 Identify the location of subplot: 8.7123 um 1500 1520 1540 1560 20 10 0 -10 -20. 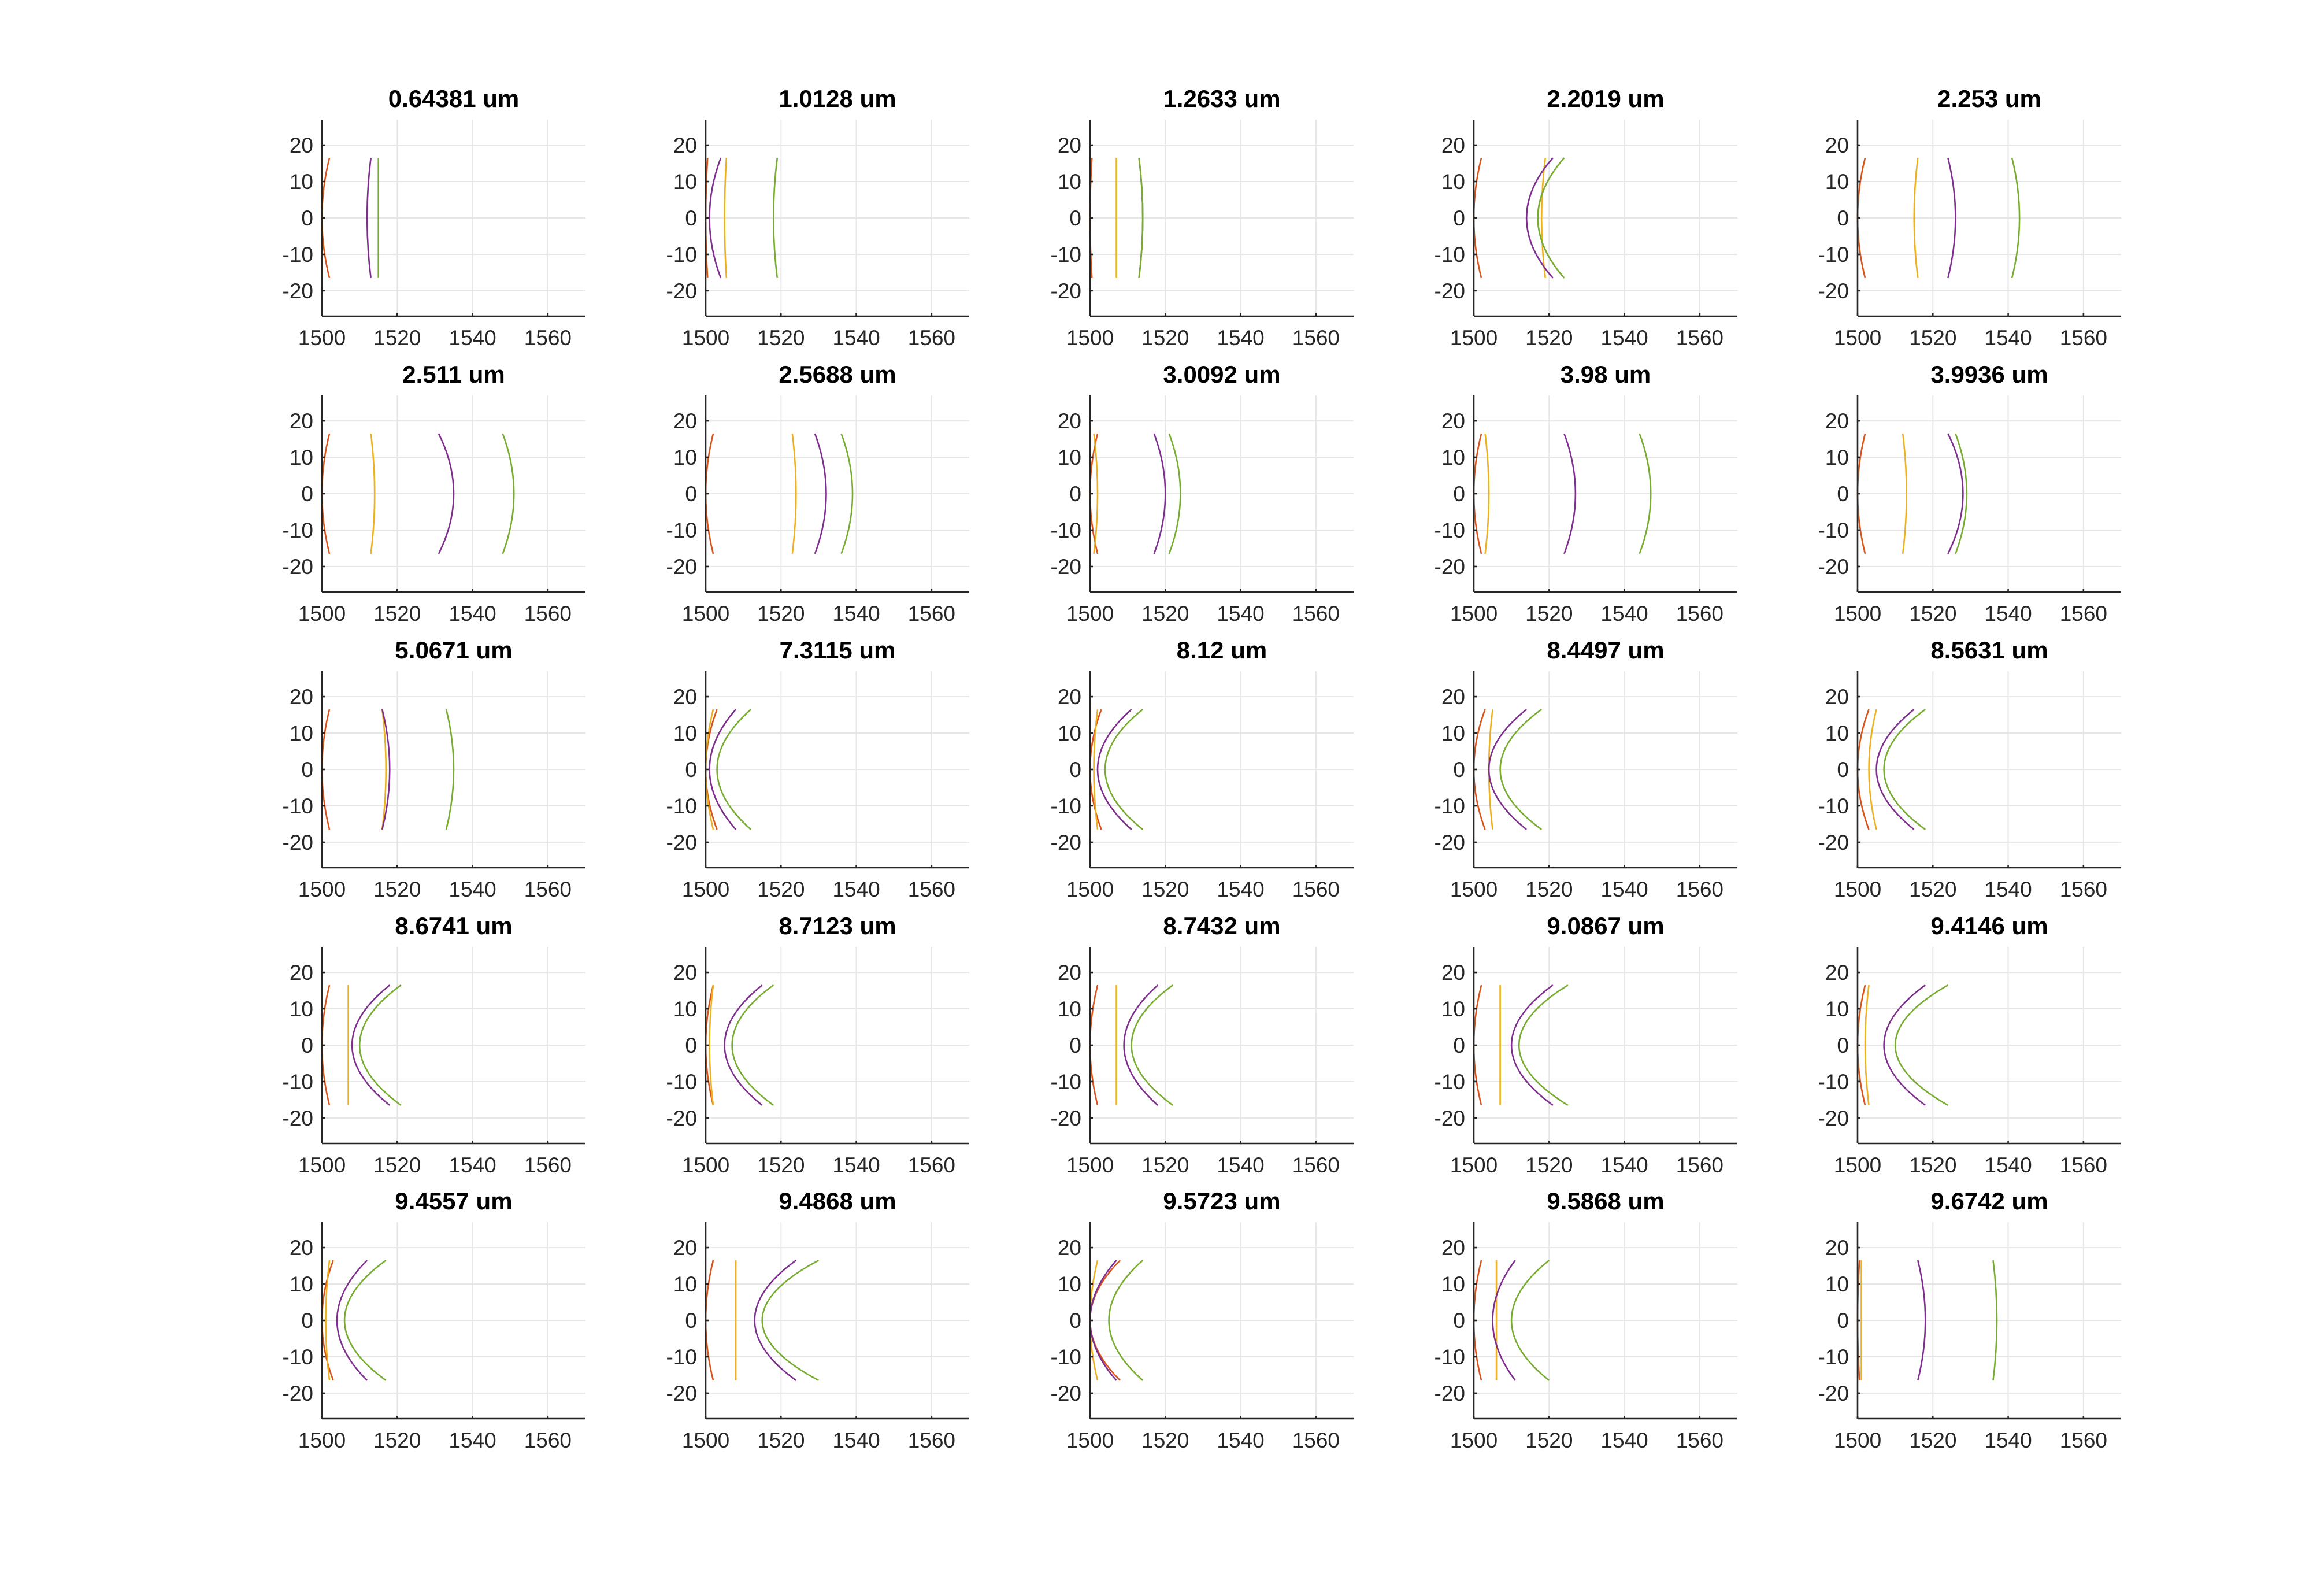
(817, 1044).